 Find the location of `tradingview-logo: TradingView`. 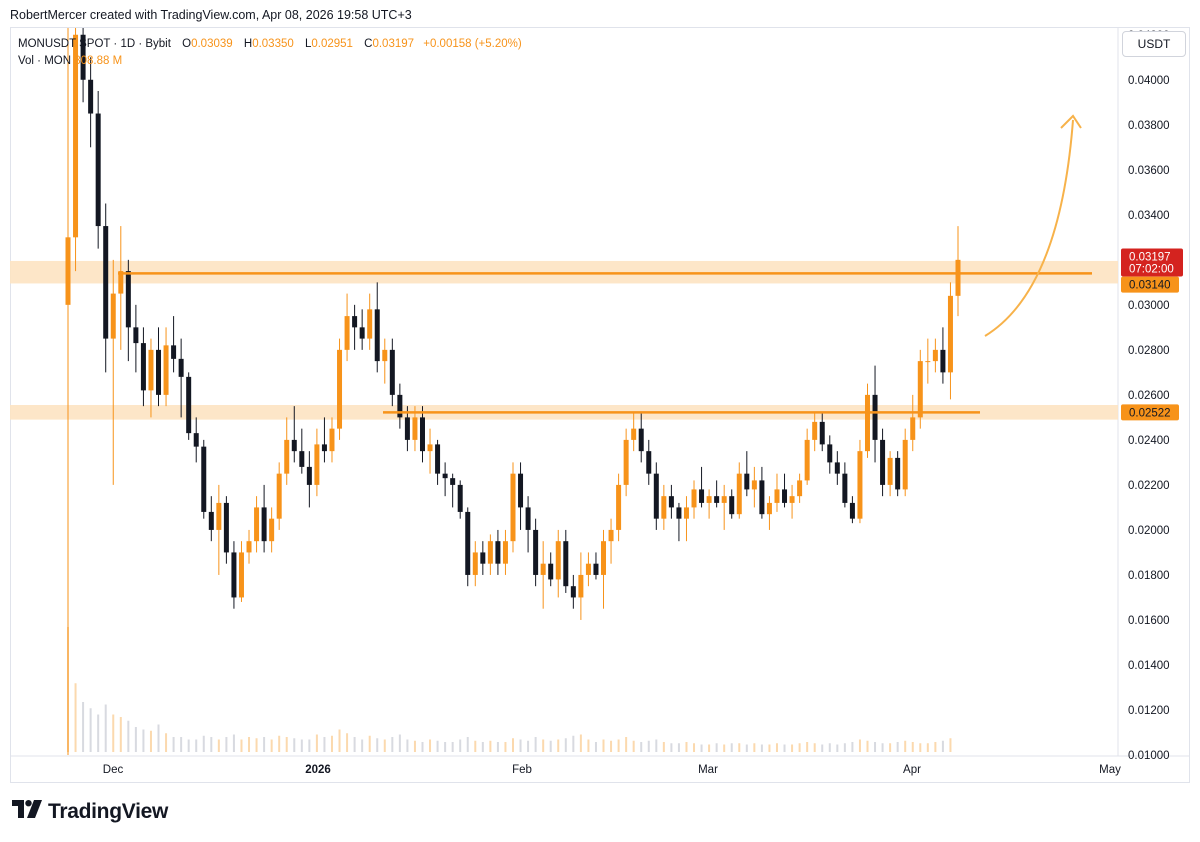

tradingview-logo: TradingView is located at coordinates (90, 812).